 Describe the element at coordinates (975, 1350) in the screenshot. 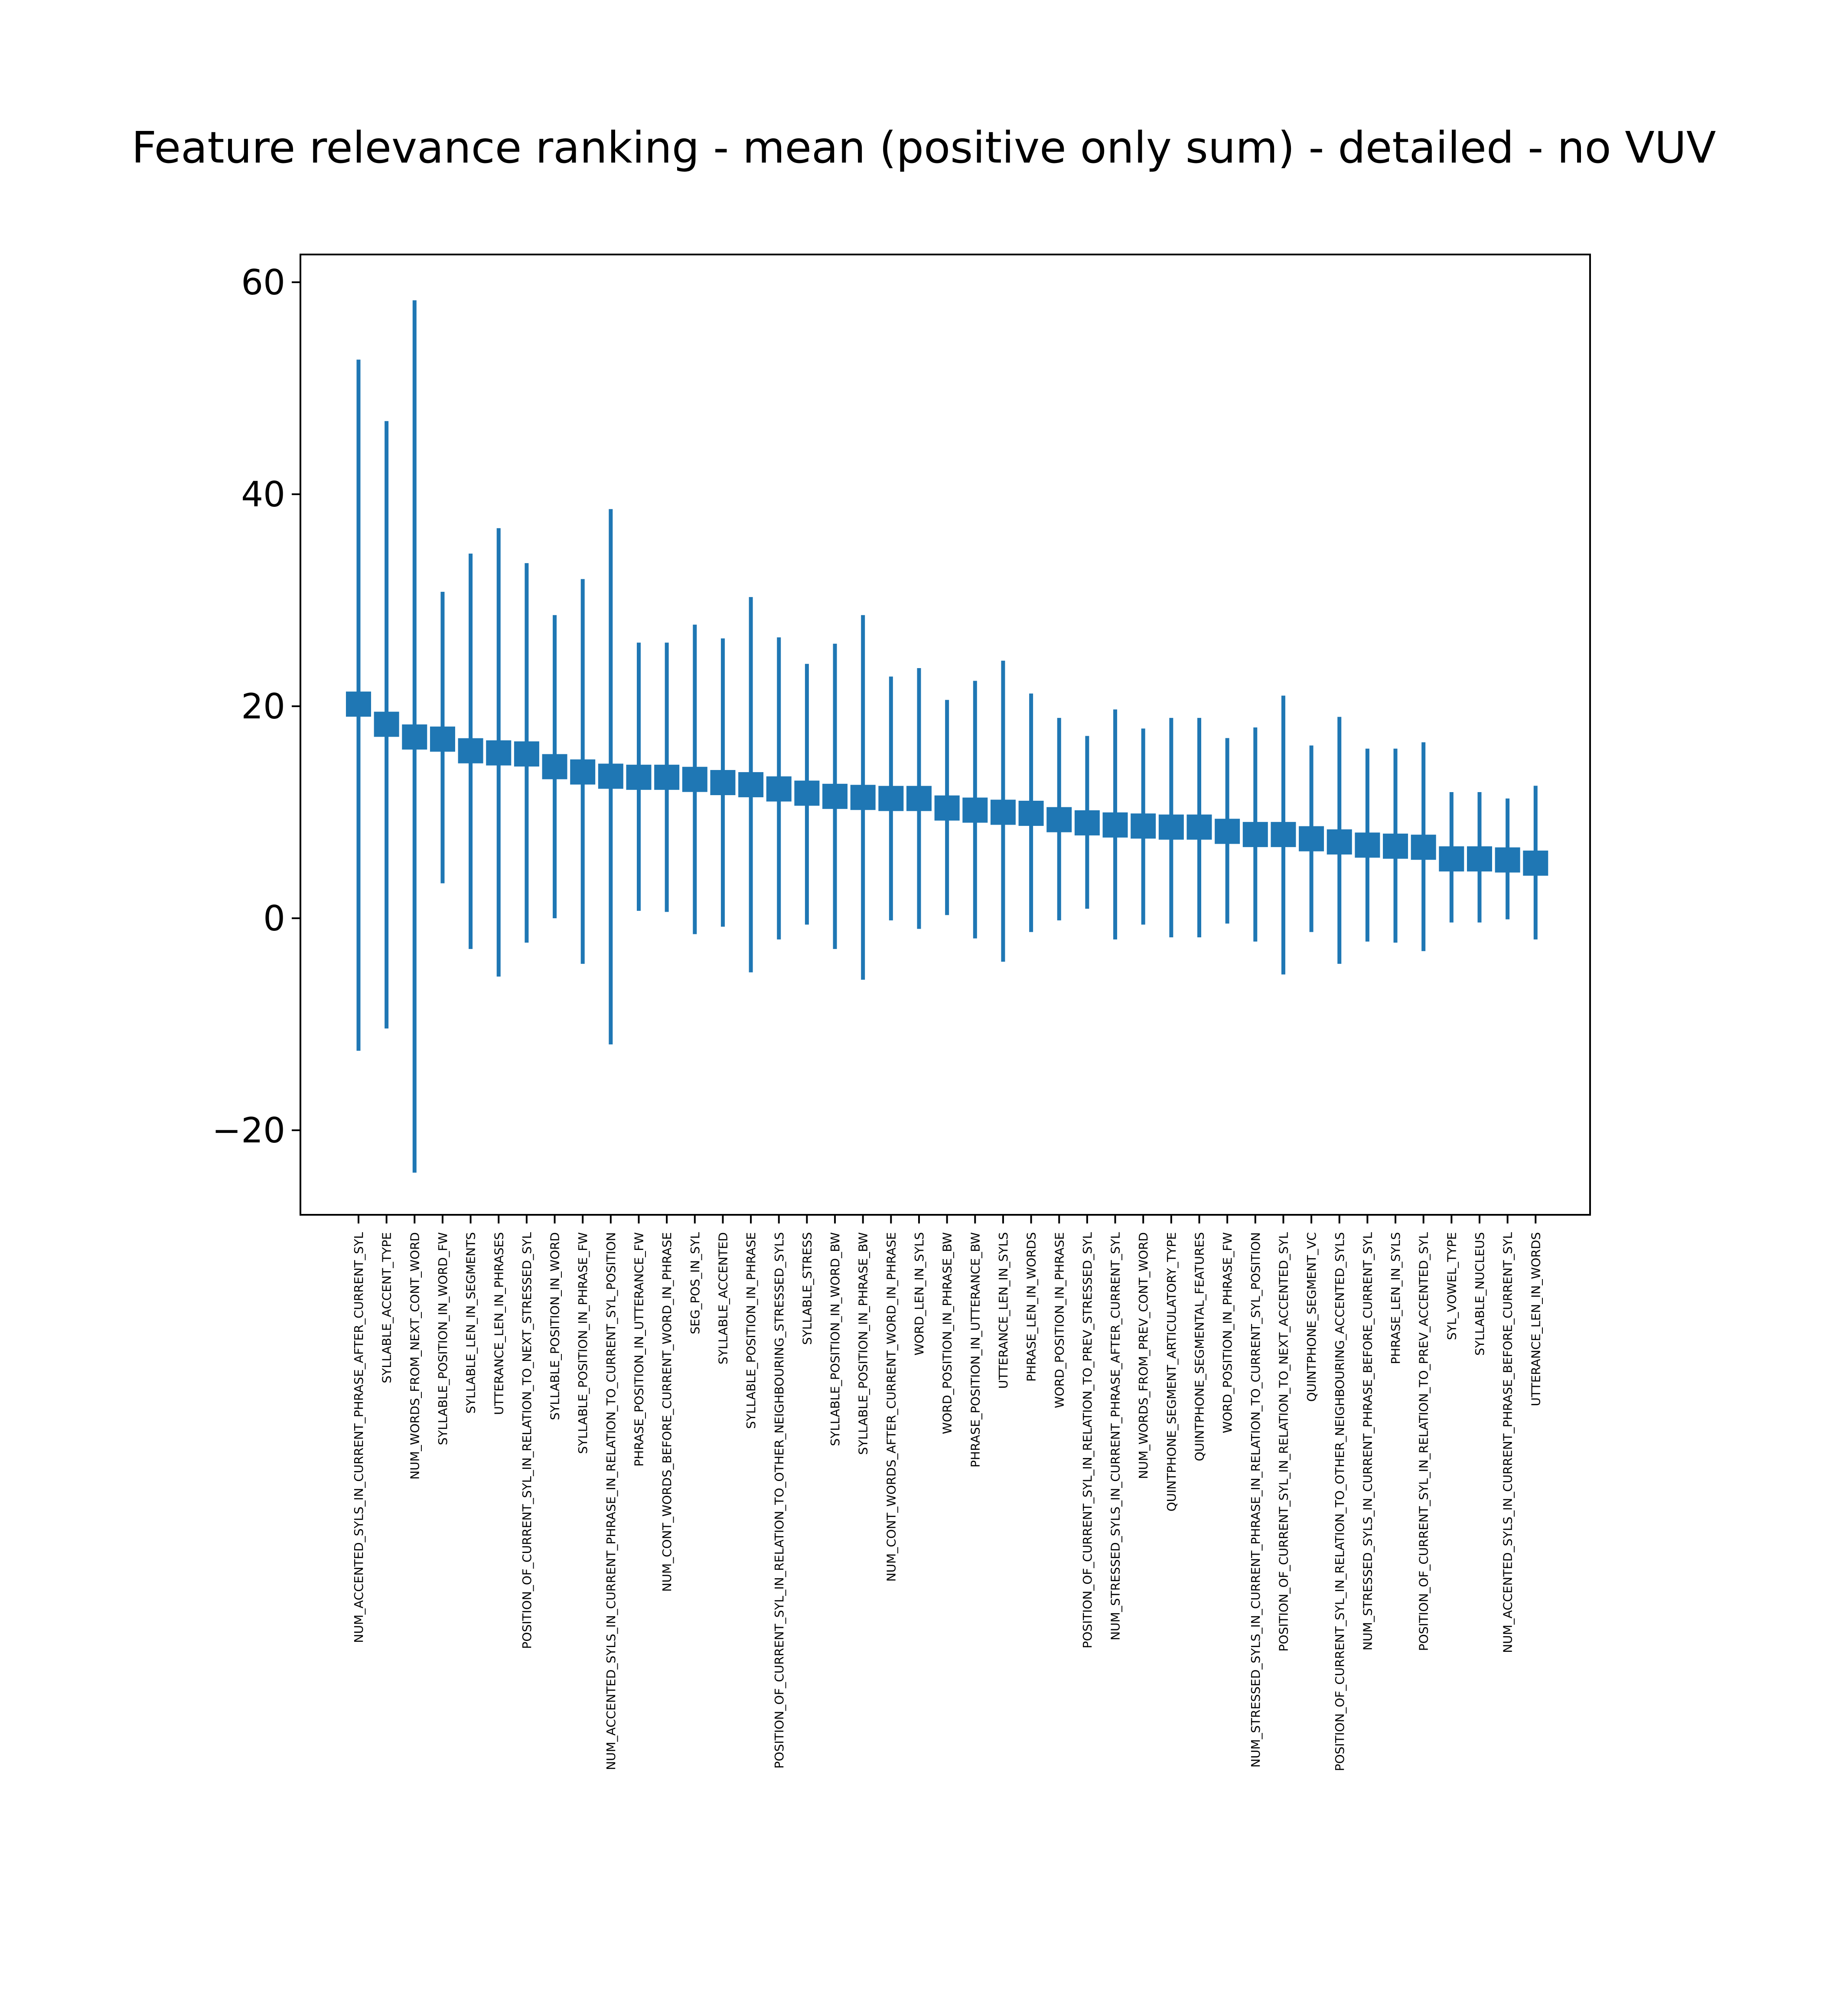

I see `x-tick-label: PHRASE_POSITION_IN_UTTERANCE_BW` at that location.